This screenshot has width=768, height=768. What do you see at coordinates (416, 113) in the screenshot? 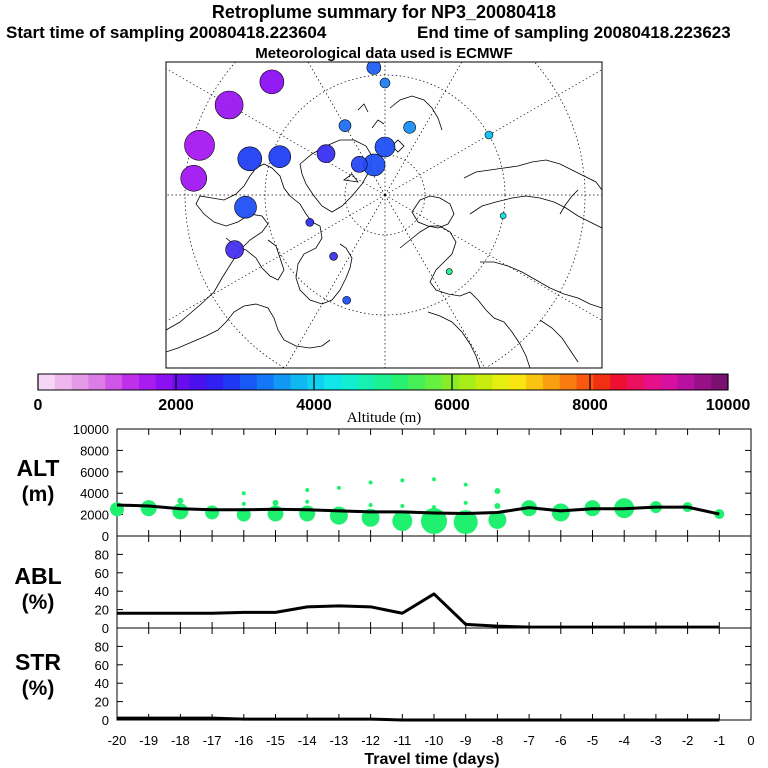
I see `coastline-alaska` at bounding box center [416, 113].